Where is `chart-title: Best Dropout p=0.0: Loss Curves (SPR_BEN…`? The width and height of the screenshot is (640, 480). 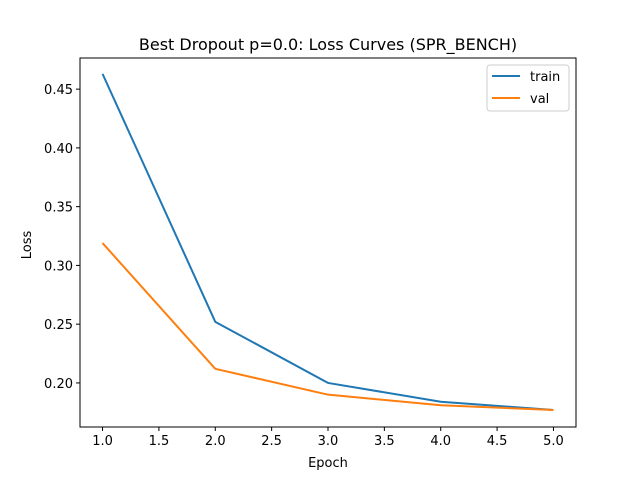 chart-title: Best Dropout p=0.0: Loss Curves (SPR_BEN… is located at coordinates (328, 45).